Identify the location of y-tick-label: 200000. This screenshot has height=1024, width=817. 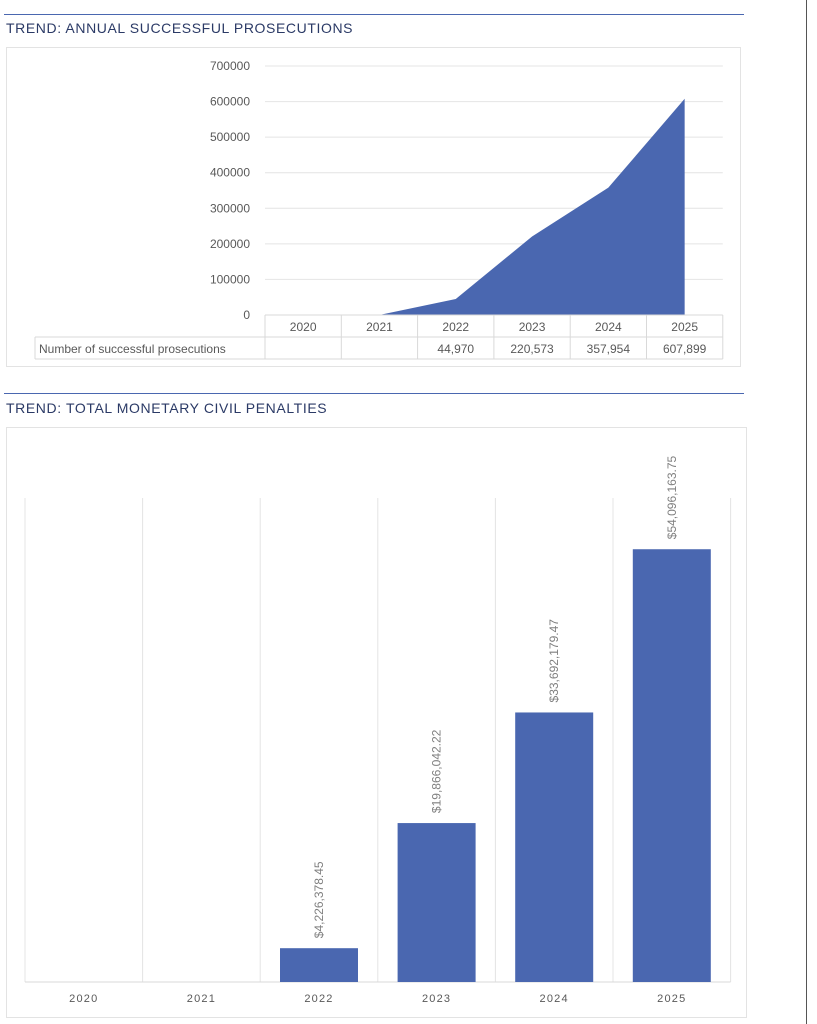
(230, 244).